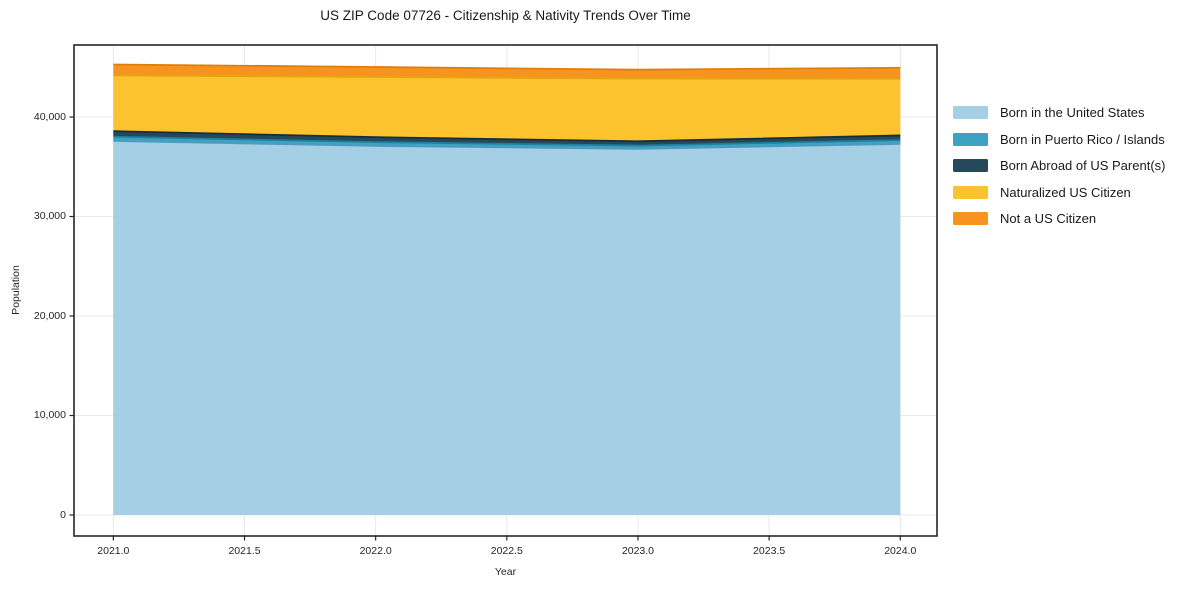 The width and height of the screenshot is (1189, 590). I want to click on legend-label: Born Abroad of US Parent(s), so click(1083, 166).